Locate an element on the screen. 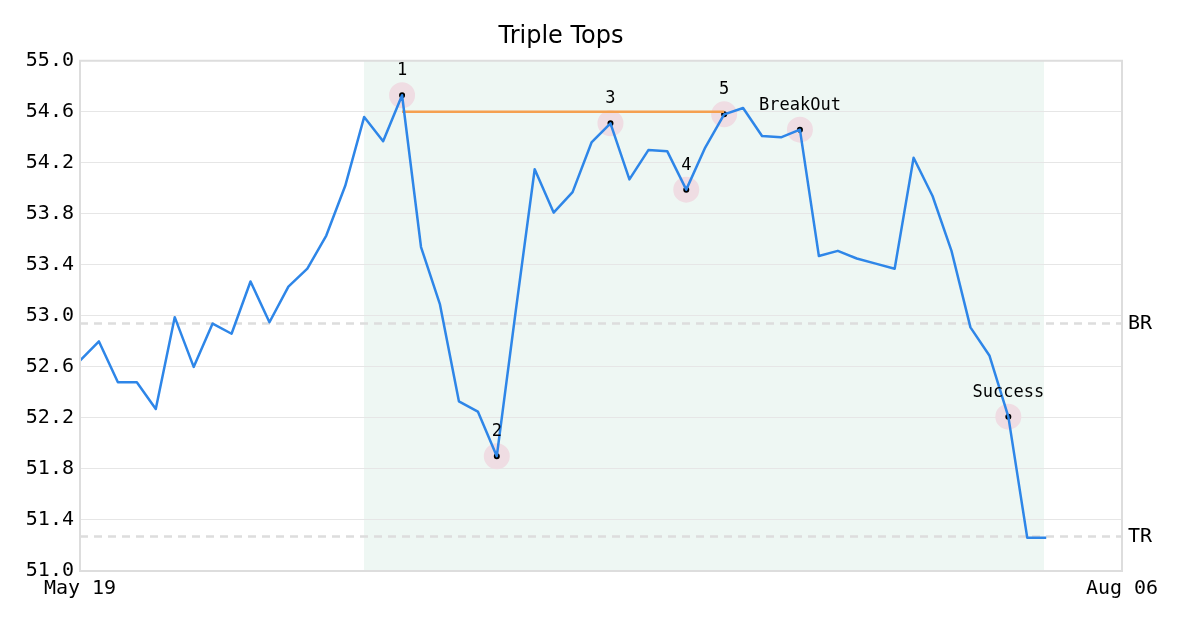 This screenshot has width=1200, height=630. y-tick-label: 54.6 is located at coordinates (49, 110).